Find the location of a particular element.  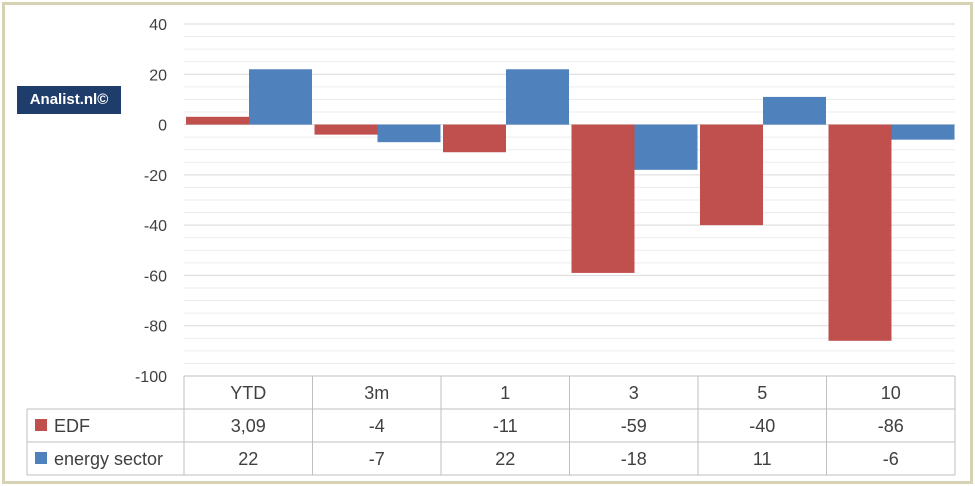

legend-label: energy sector is located at coordinates (108, 459).